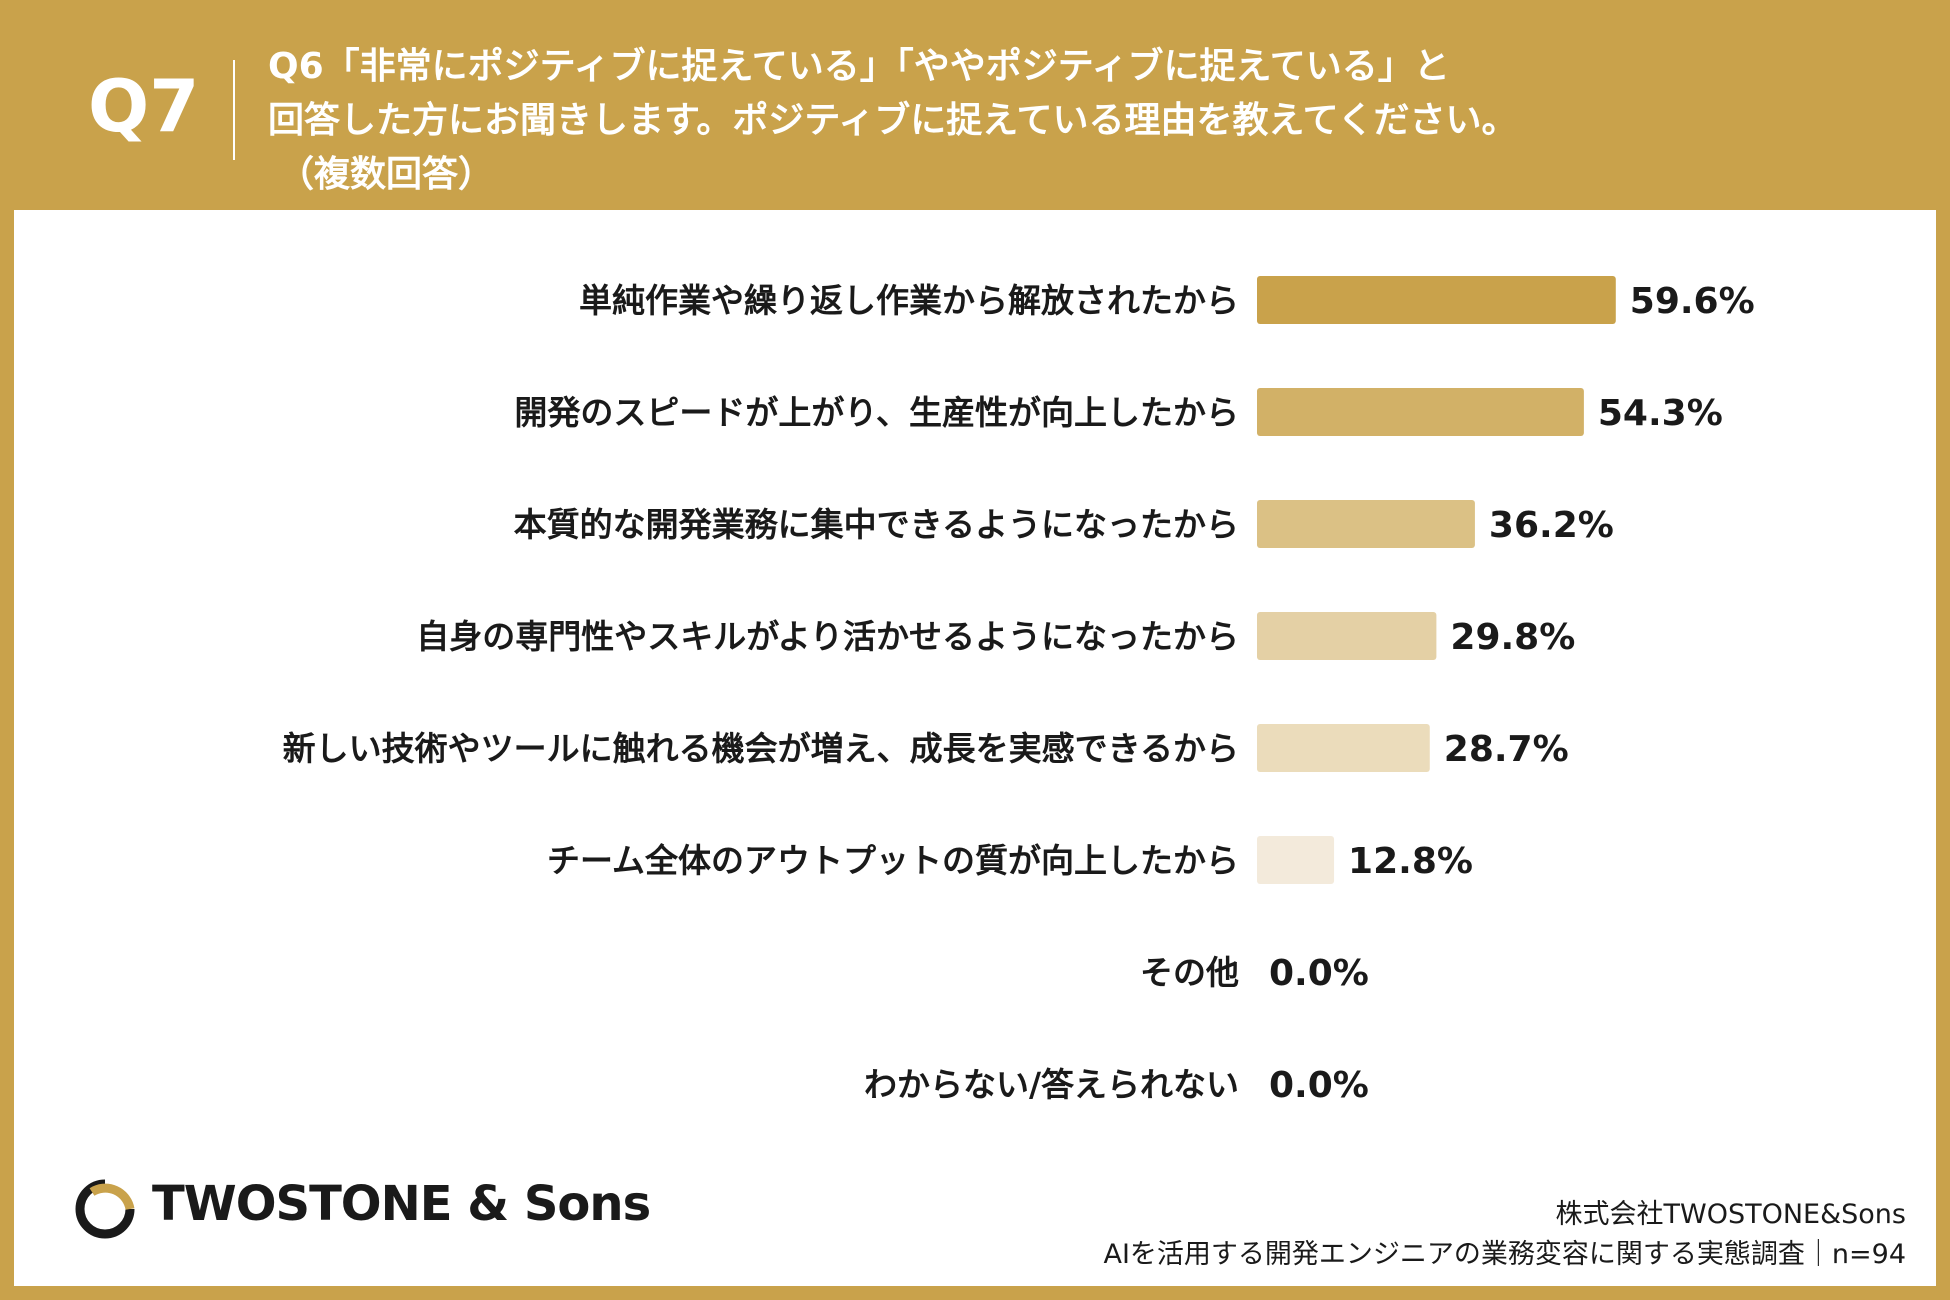  Describe the element at coordinates (386, 174) in the screenshot. I see `question-note: （複数回答）` at that location.